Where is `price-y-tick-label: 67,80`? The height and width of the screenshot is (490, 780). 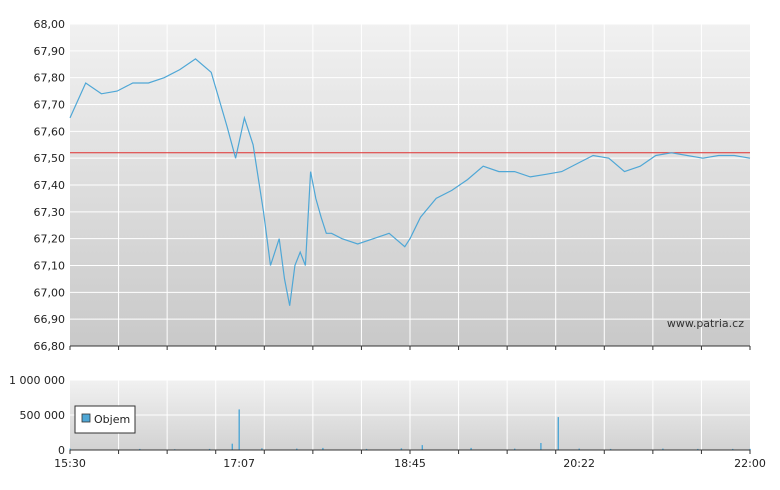 price-y-tick-label: 67,80 is located at coordinates (50, 78).